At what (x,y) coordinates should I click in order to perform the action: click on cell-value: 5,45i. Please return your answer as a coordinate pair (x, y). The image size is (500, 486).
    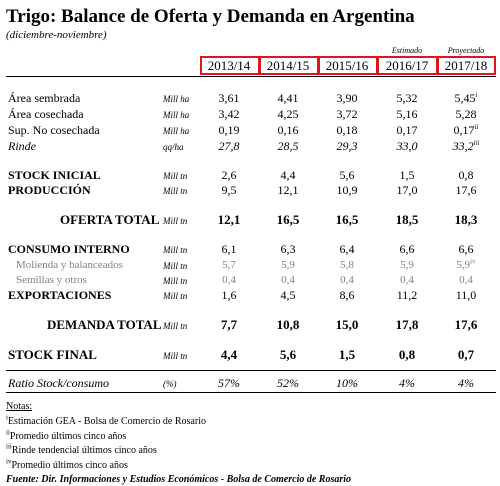
    Looking at the image, I should click on (466, 98).